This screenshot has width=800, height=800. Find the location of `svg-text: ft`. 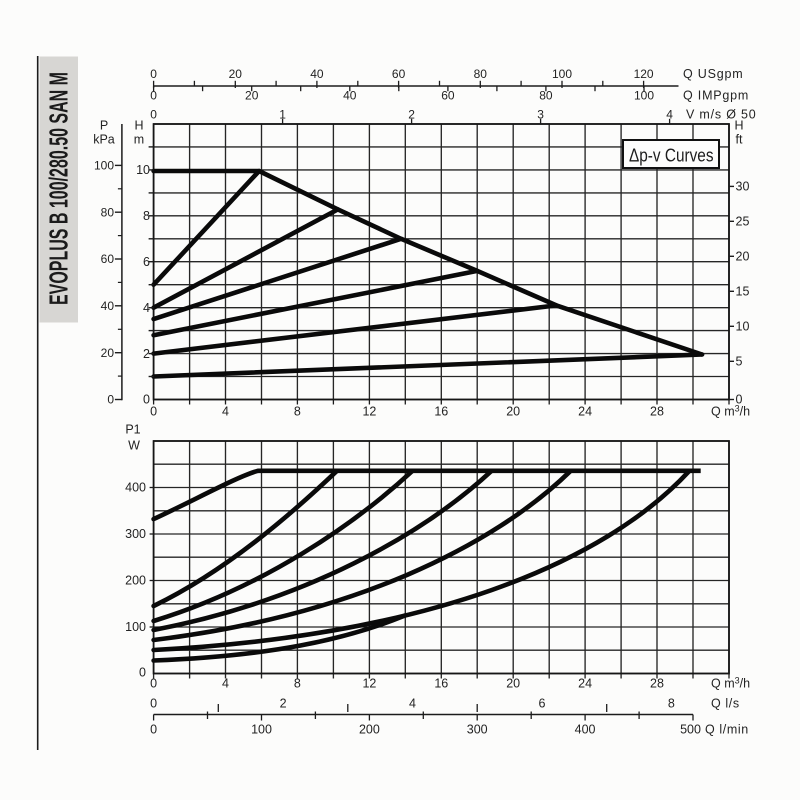

svg-text: ft is located at coordinates (739, 140).